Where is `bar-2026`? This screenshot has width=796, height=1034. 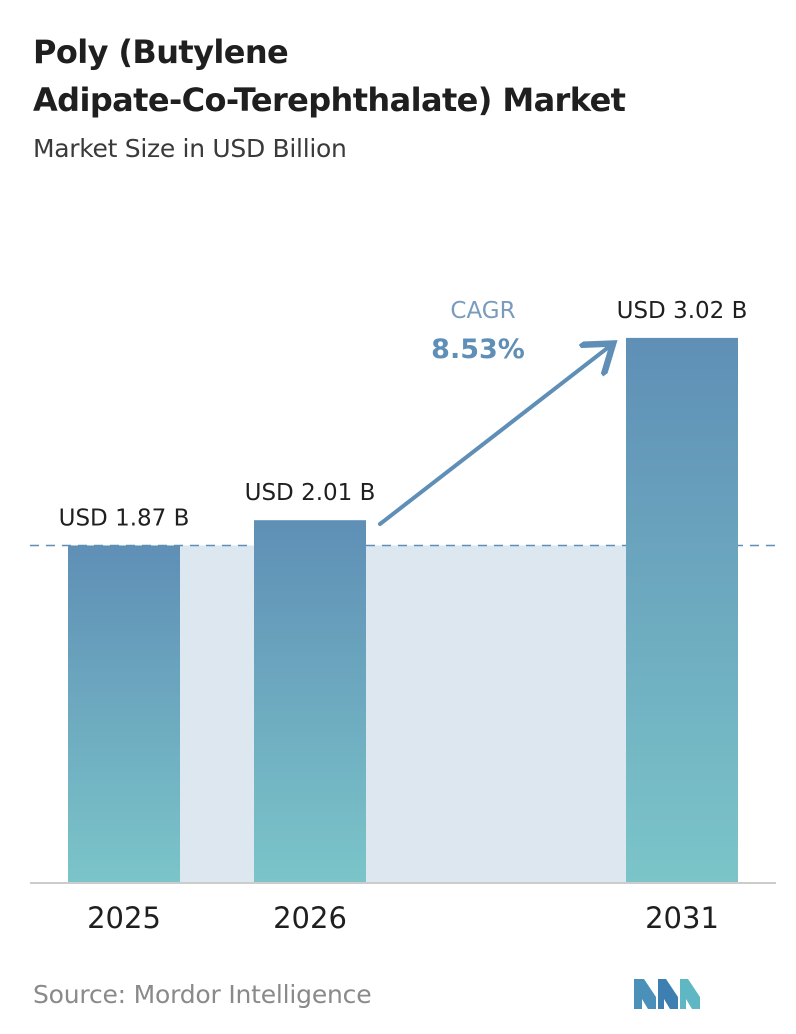 bar-2026 is located at coordinates (310, 701).